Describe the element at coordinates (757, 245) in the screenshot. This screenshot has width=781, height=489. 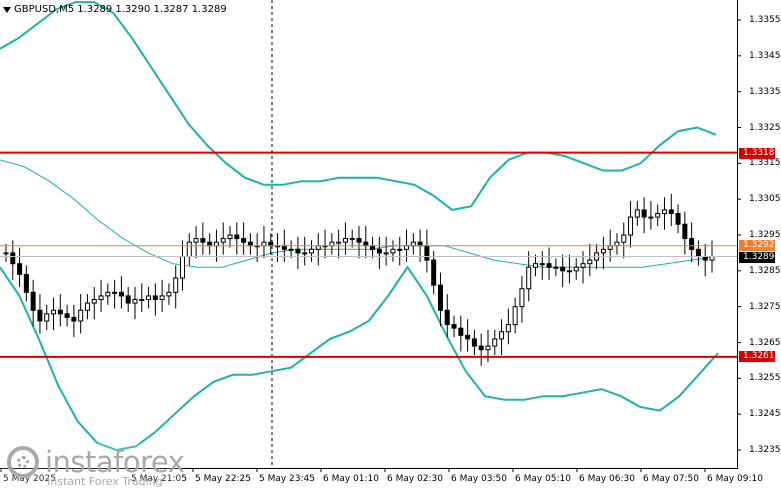
I see `bid-price-tag: 1.3292` at that location.